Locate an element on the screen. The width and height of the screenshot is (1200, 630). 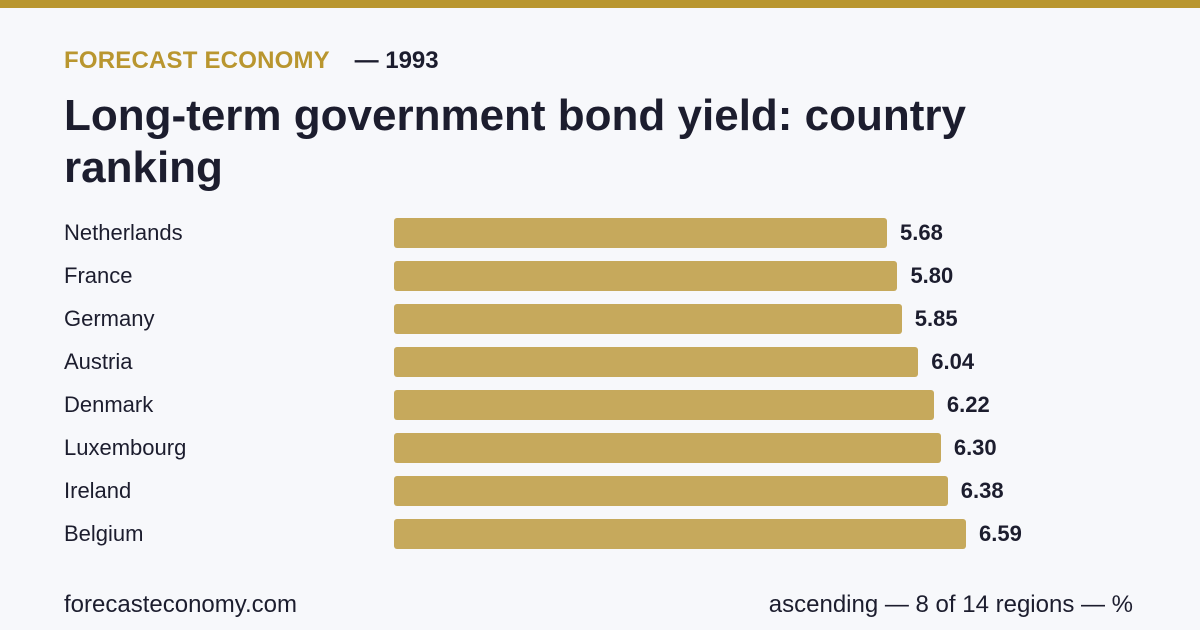
value-label: 6.22 is located at coordinates (968, 404).